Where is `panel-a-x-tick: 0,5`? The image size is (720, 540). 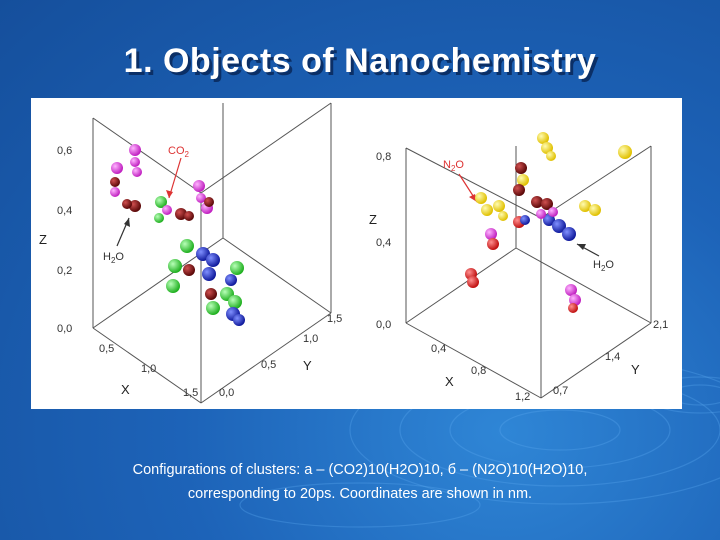 panel-a-x-tick: 0,5 is located at coordinates (106, 349).